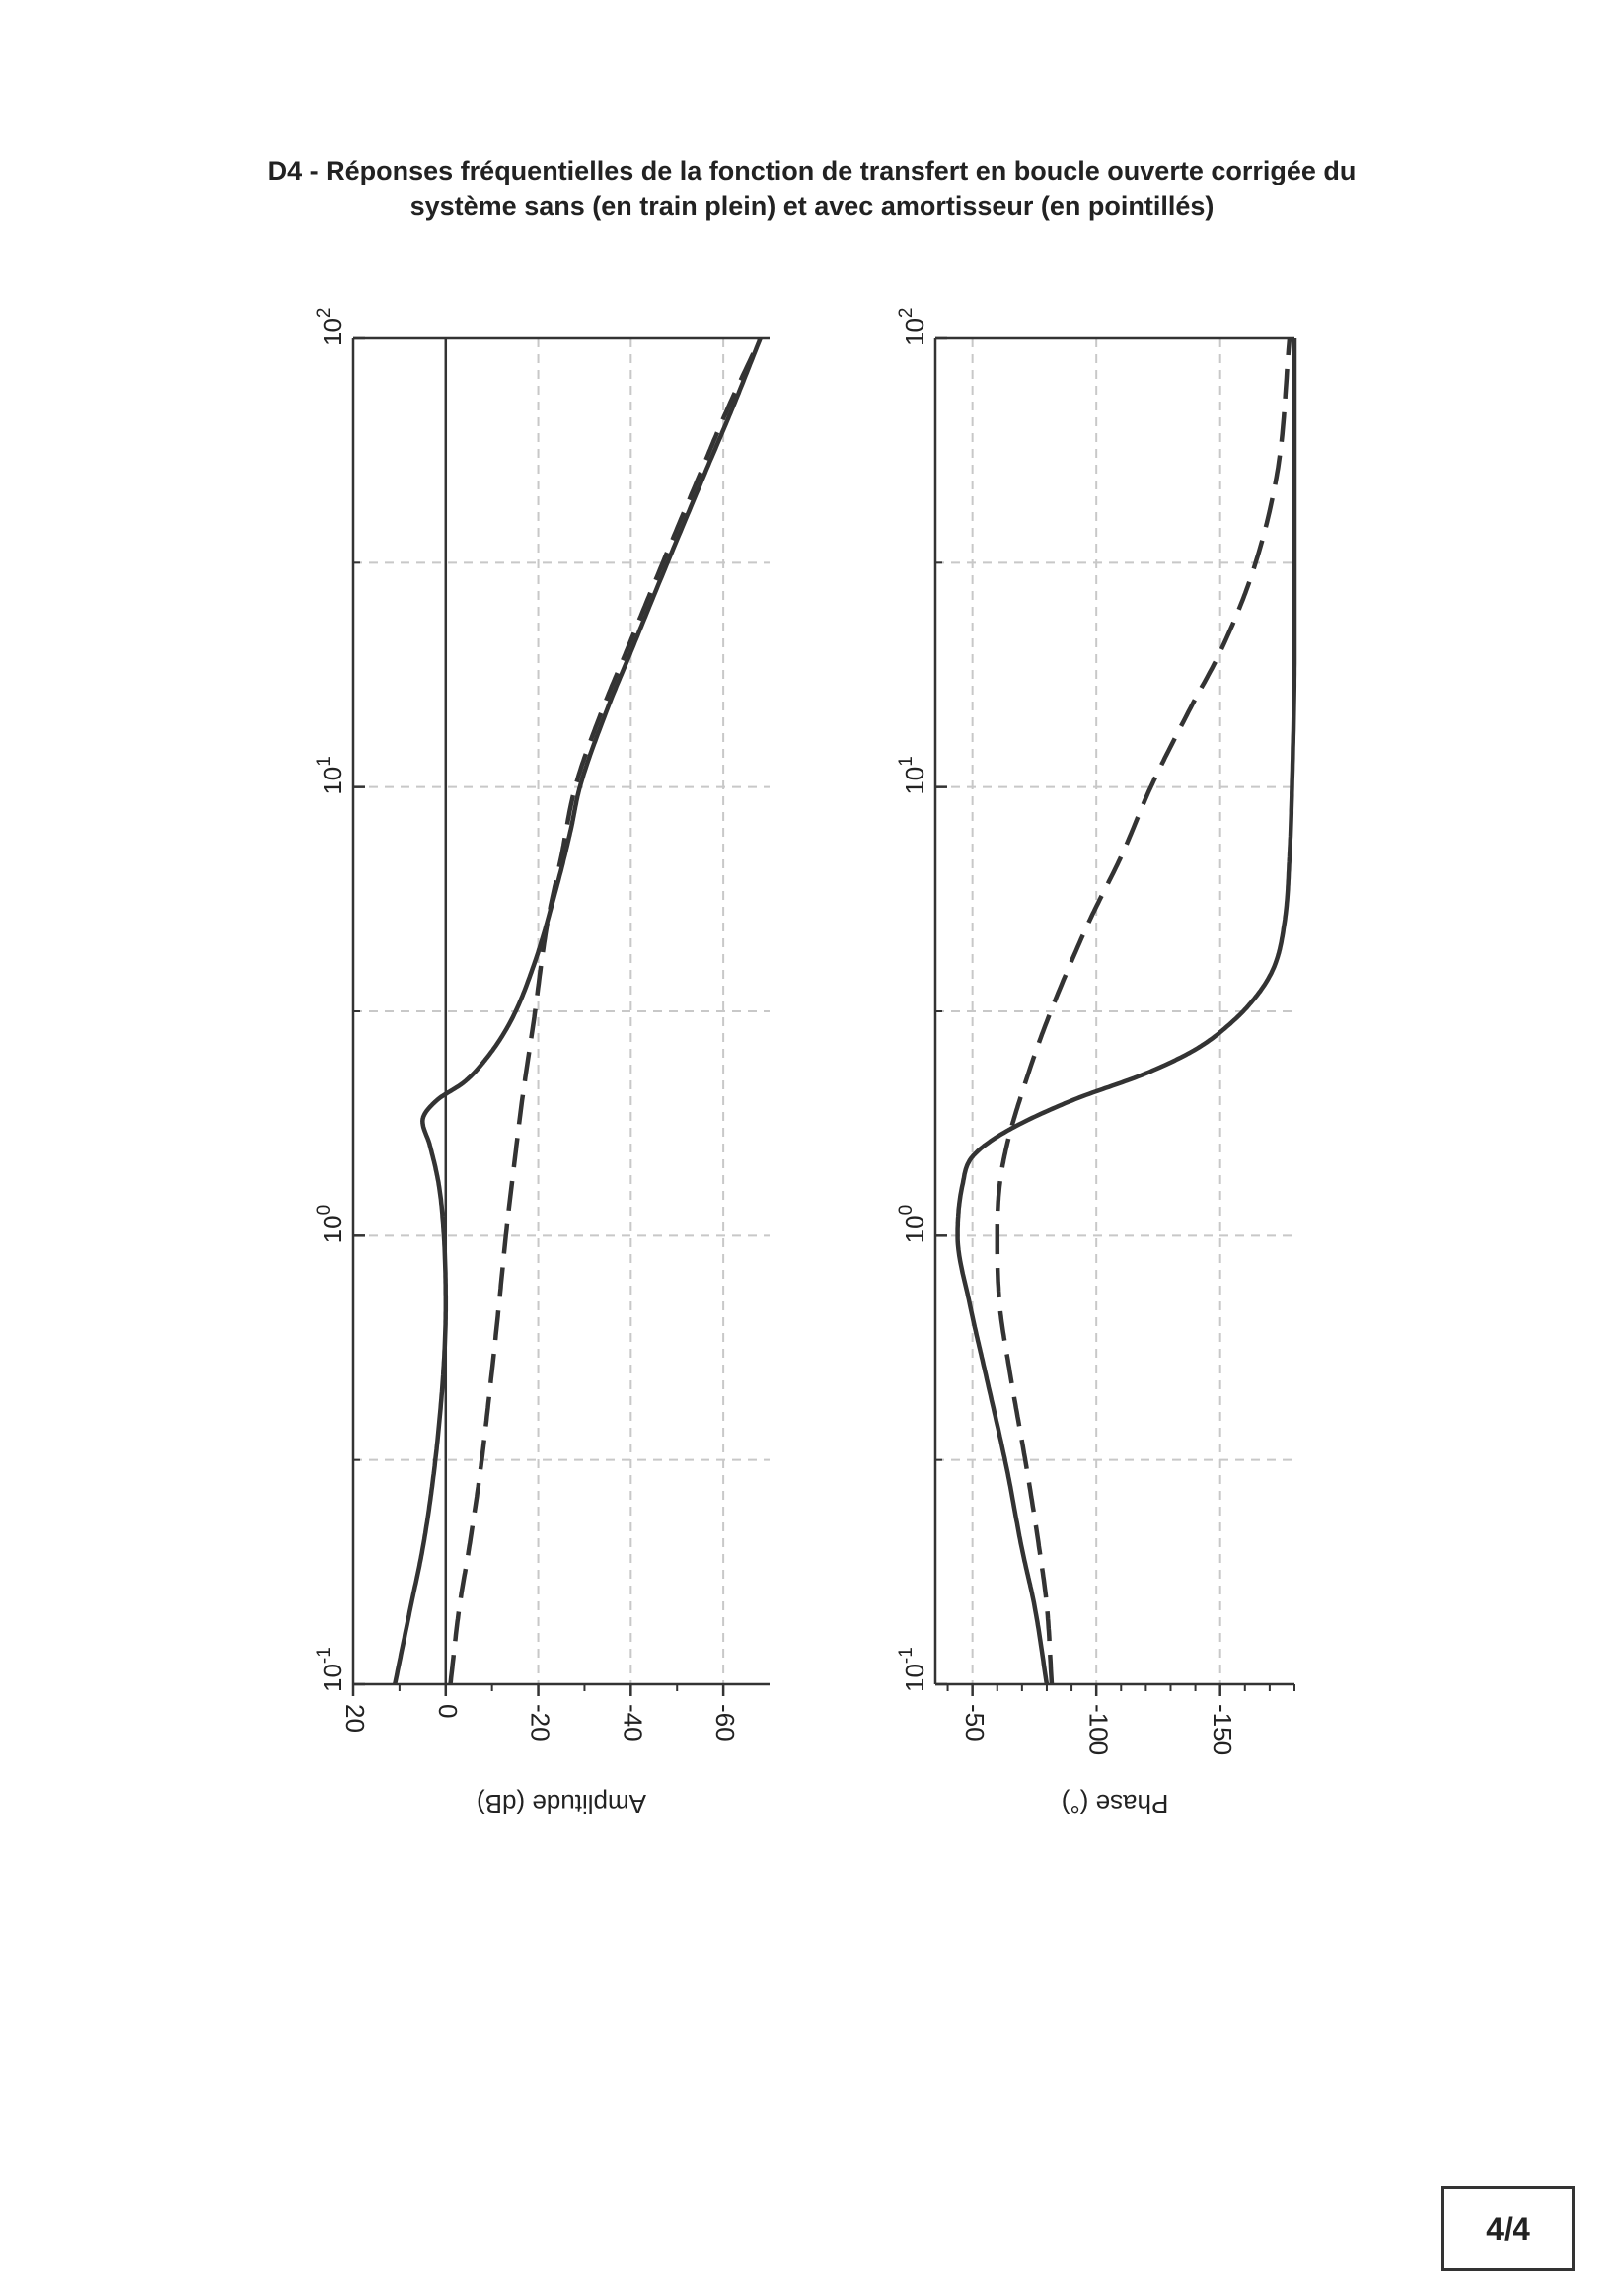  Describe the element at coordinates (1098, 1729) in the screenshot. I see `value-tick-label: -100` at that location.